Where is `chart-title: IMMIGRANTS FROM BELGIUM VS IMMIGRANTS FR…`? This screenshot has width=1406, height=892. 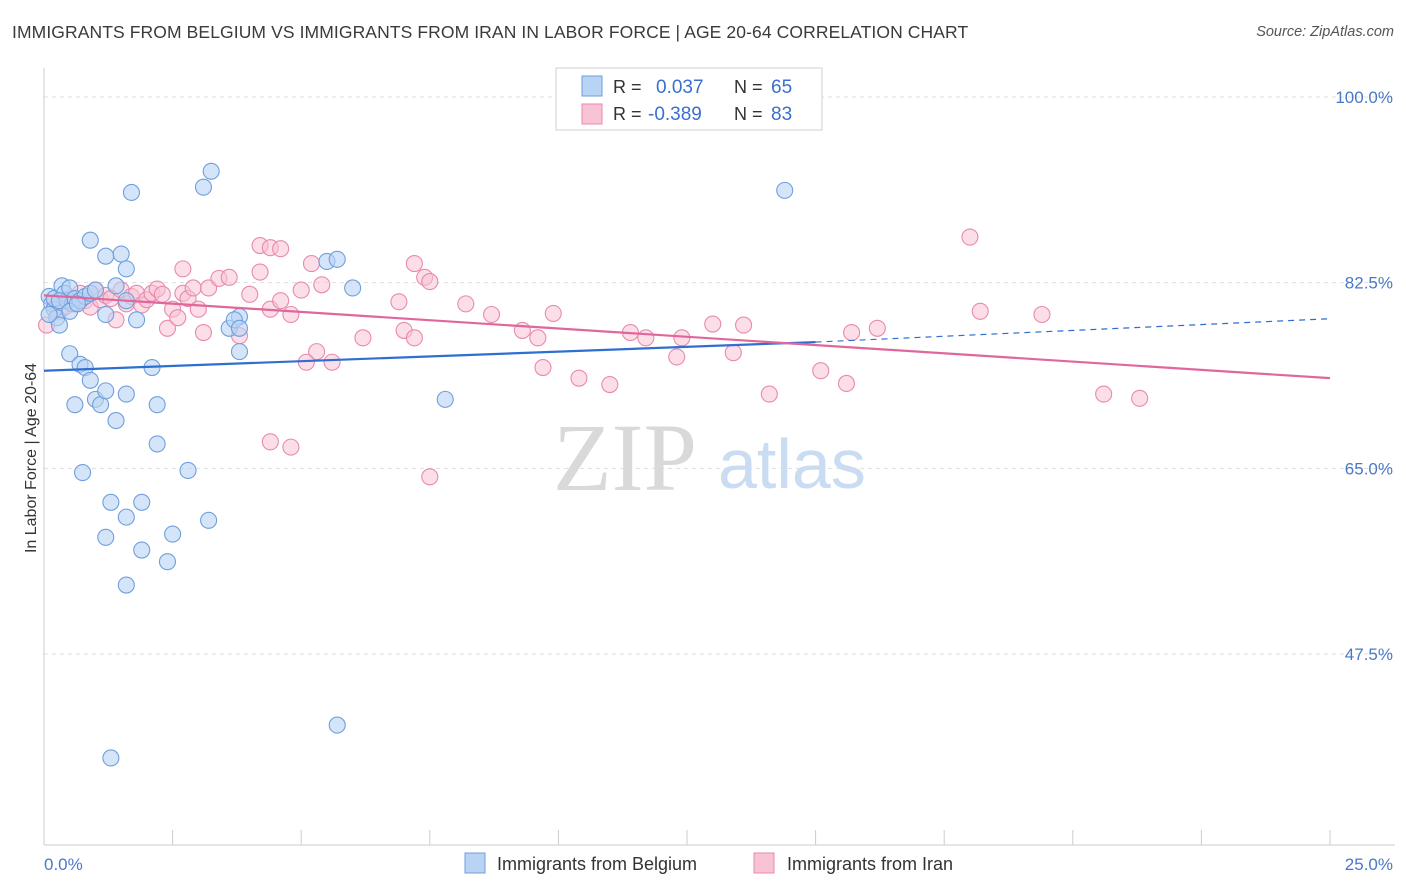 chart-title: IMMIGRANTS FROM BELGIUM VS IMMIGRANTS FR… is located at coordinates (490, 32).